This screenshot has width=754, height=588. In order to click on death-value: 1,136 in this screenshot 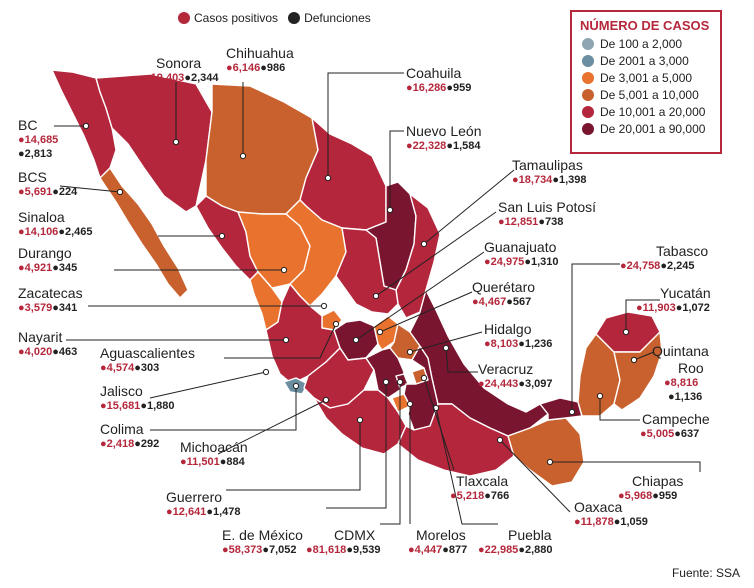, I will do `click(688, 397)`.